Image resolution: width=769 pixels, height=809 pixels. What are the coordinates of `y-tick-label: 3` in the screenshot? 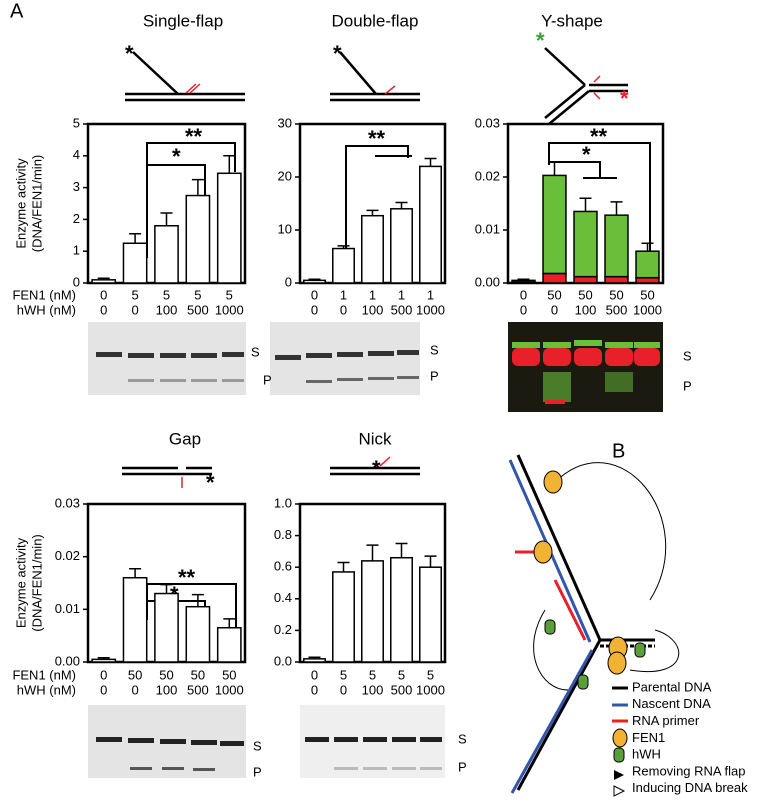 It's located at (76, 186).